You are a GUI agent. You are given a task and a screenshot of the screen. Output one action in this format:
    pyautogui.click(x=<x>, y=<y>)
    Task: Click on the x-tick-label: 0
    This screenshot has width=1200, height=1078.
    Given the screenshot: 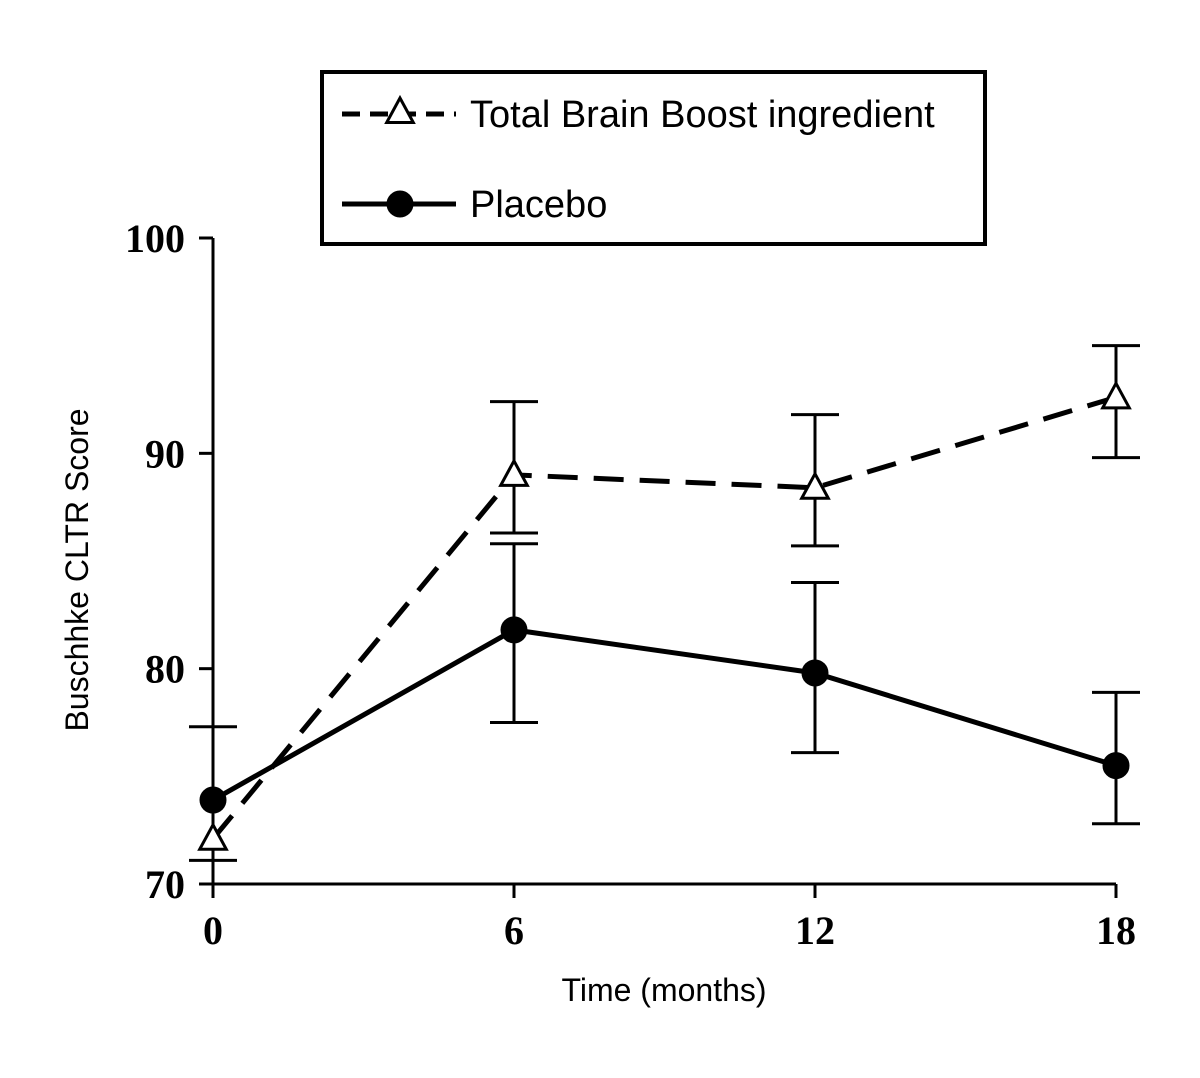 What is the action you would take?
    pyautogui.click(x=213, y=930)
    